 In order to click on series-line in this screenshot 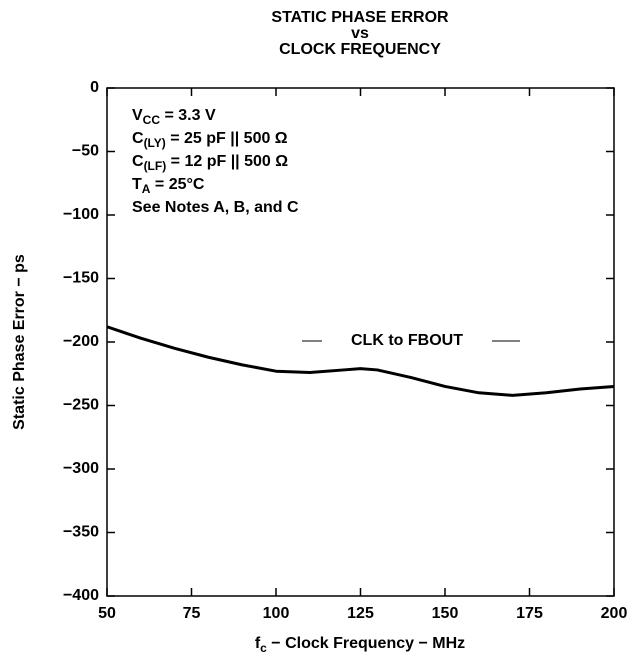, I will do `click(360, 361)`.